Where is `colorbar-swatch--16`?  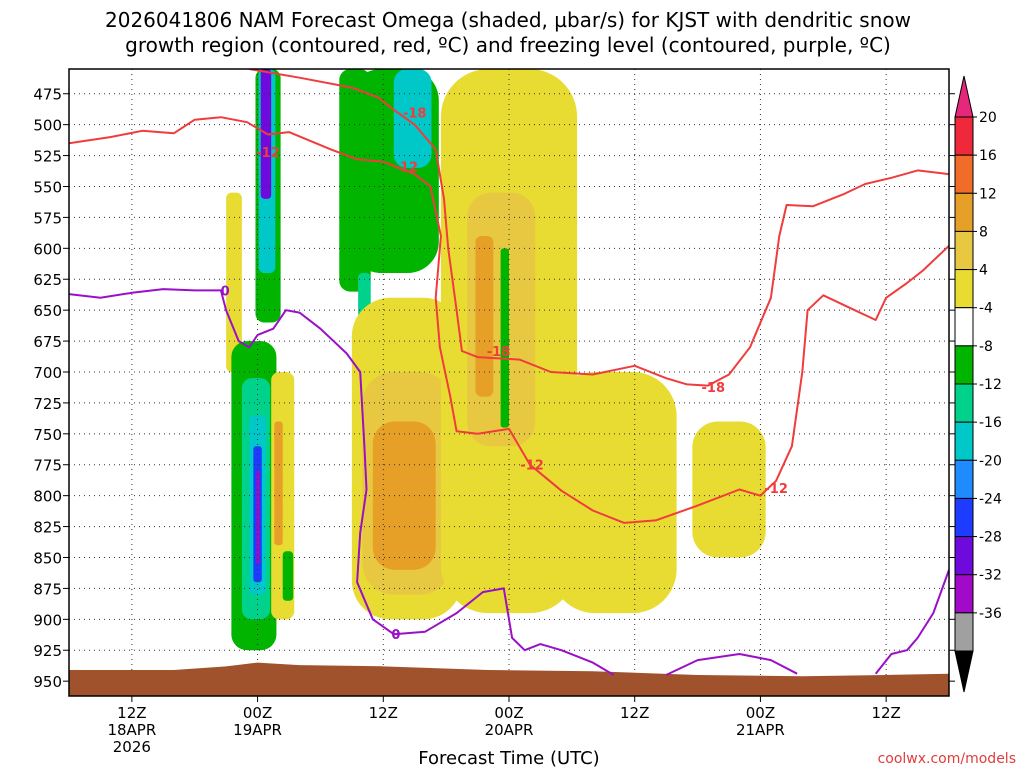
colorbar-swatch--16 is located at coordinates (964, 441).